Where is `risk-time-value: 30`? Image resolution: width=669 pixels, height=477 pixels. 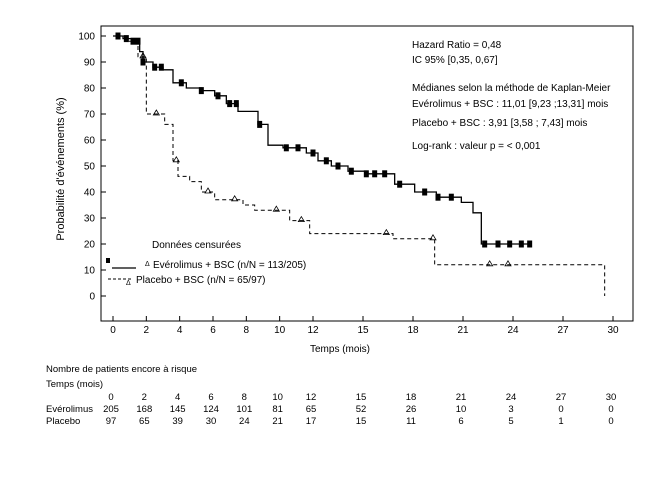 risk-time-value: 30 is located at coordinates (611, 397).